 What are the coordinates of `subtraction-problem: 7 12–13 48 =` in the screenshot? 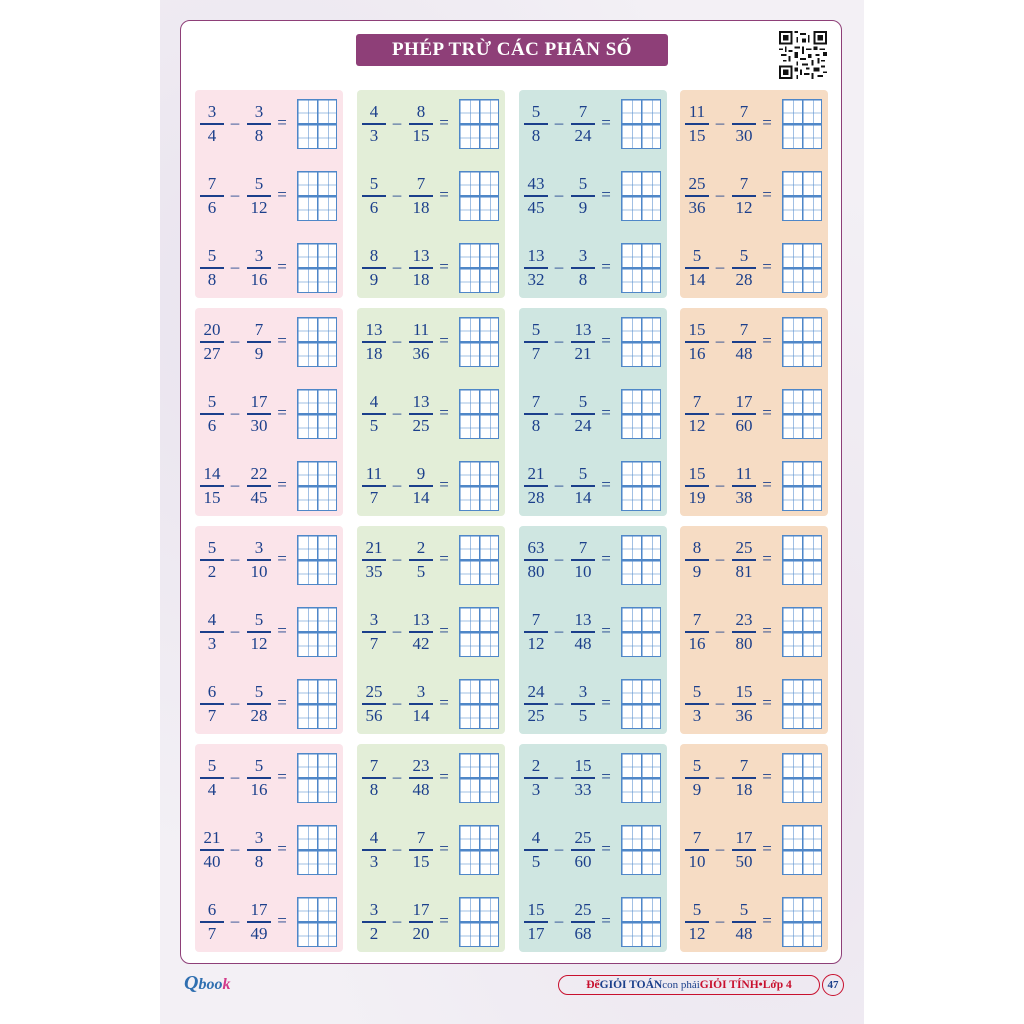 It's located at (593, 631).